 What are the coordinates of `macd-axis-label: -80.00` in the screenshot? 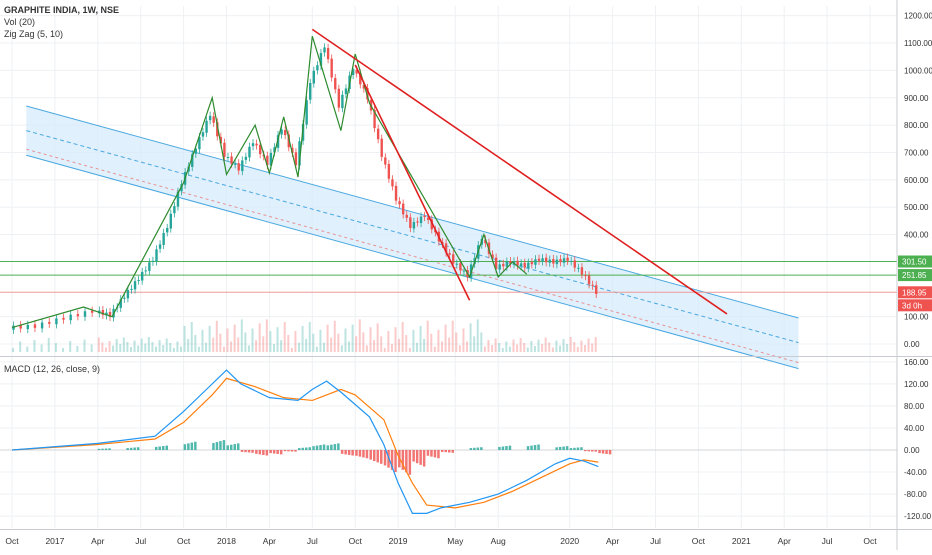 It's located at (915, 494).